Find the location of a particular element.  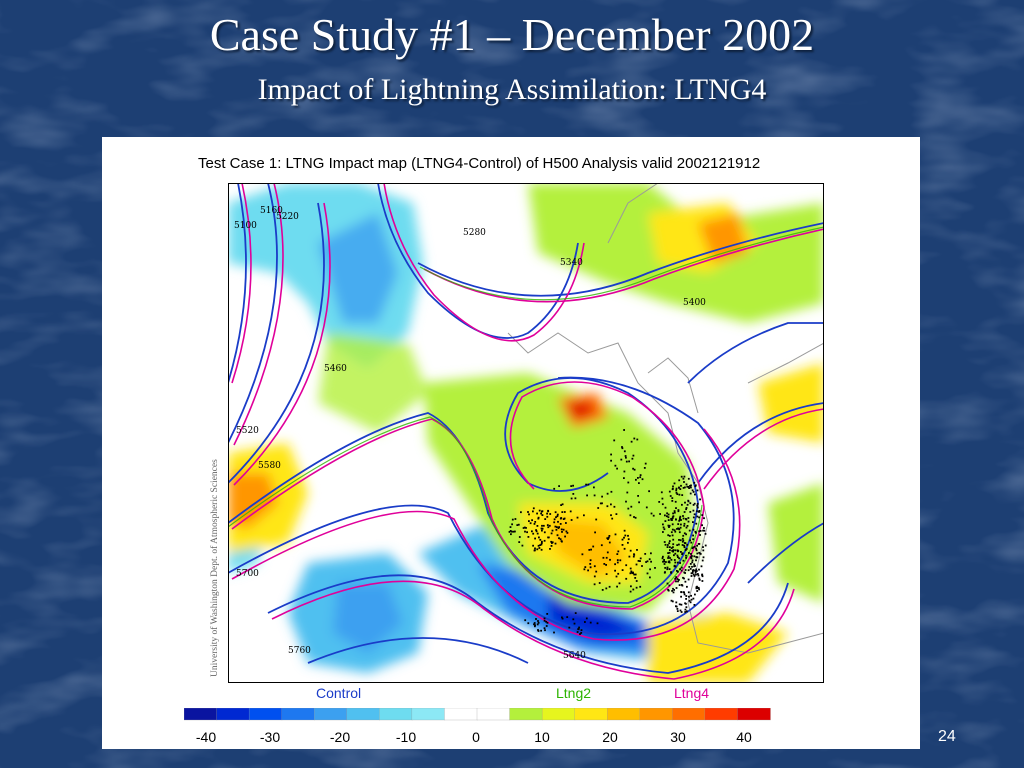

legend-control: Control is located at coordinates (339, 693).